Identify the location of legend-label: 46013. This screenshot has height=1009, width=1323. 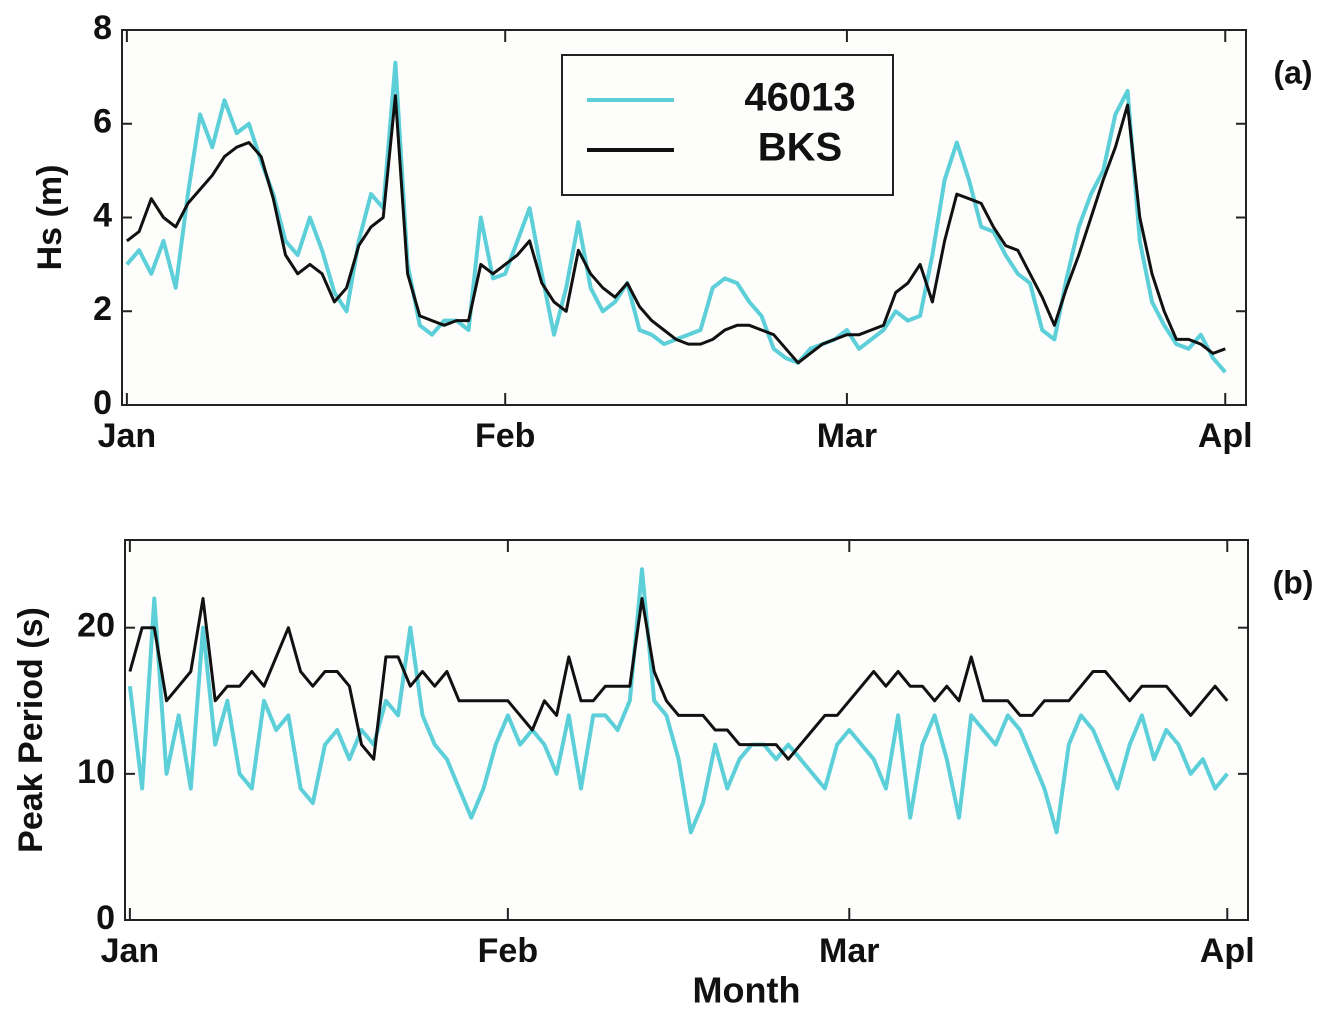
(799, 98).